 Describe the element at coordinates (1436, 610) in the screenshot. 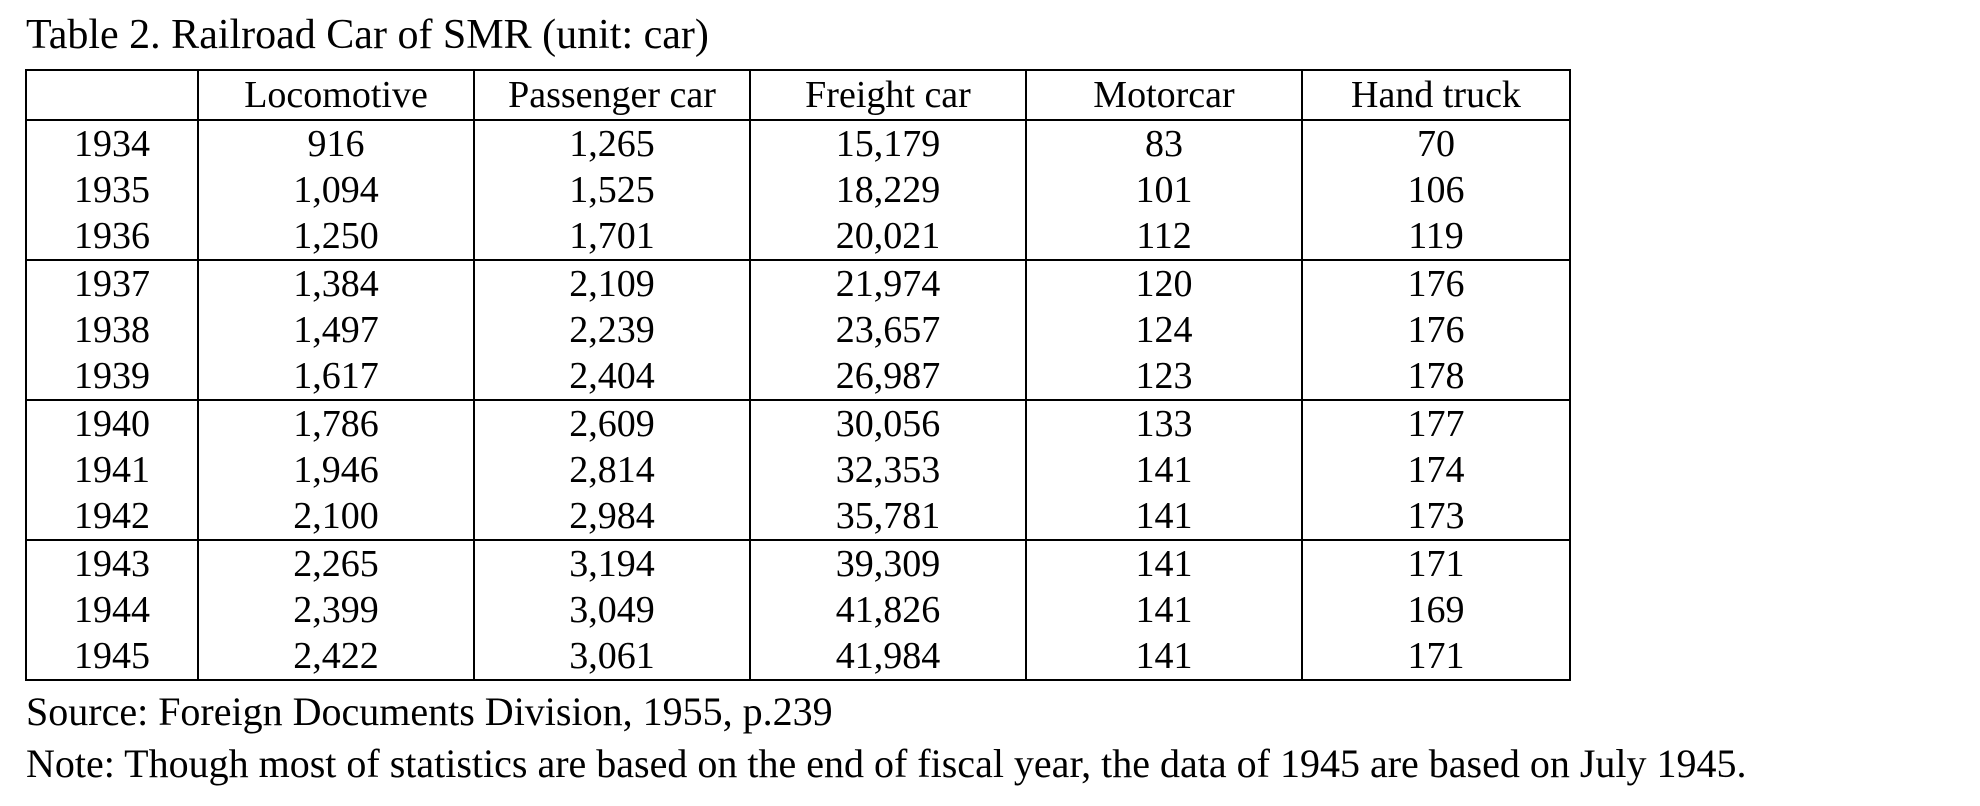

I see `hand-truck-cell: 169` at that location.